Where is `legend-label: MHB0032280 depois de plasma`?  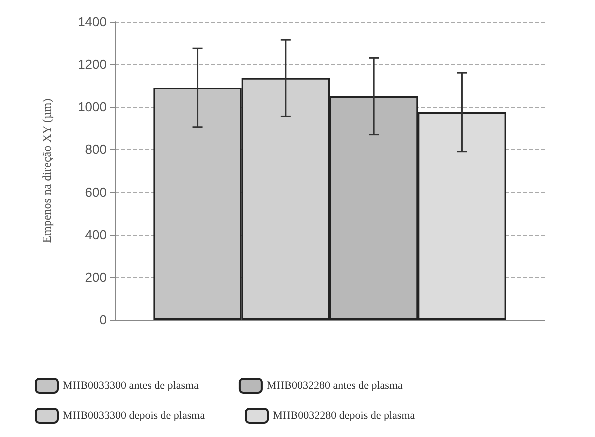 legend-label: MHB0032280 depois de plasma is located at coordinates (344, 416).